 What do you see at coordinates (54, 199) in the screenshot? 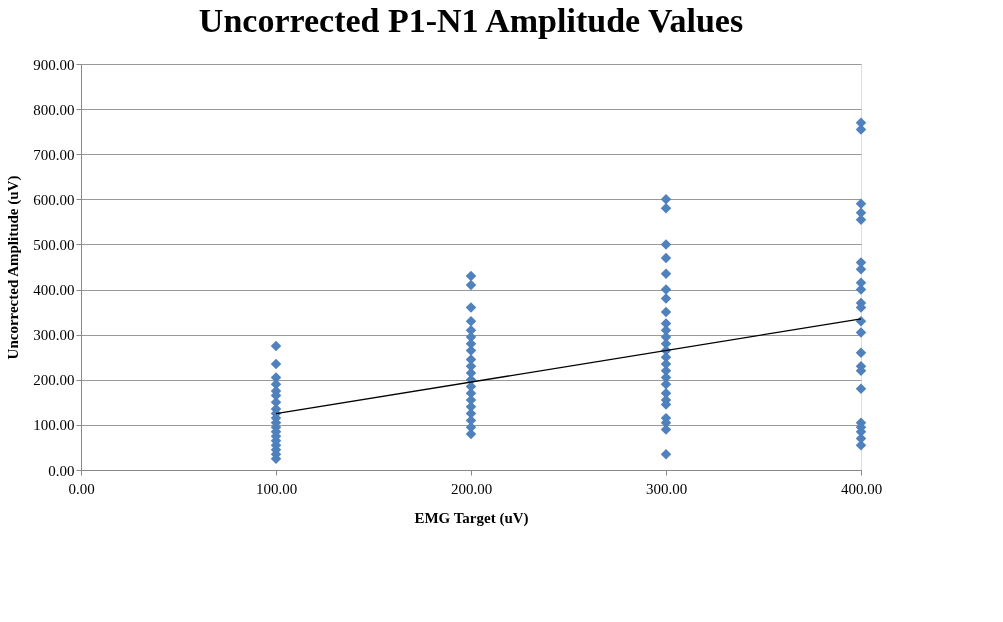
I see `y-tick-label: 600.00` at bounding box center [54, 199].